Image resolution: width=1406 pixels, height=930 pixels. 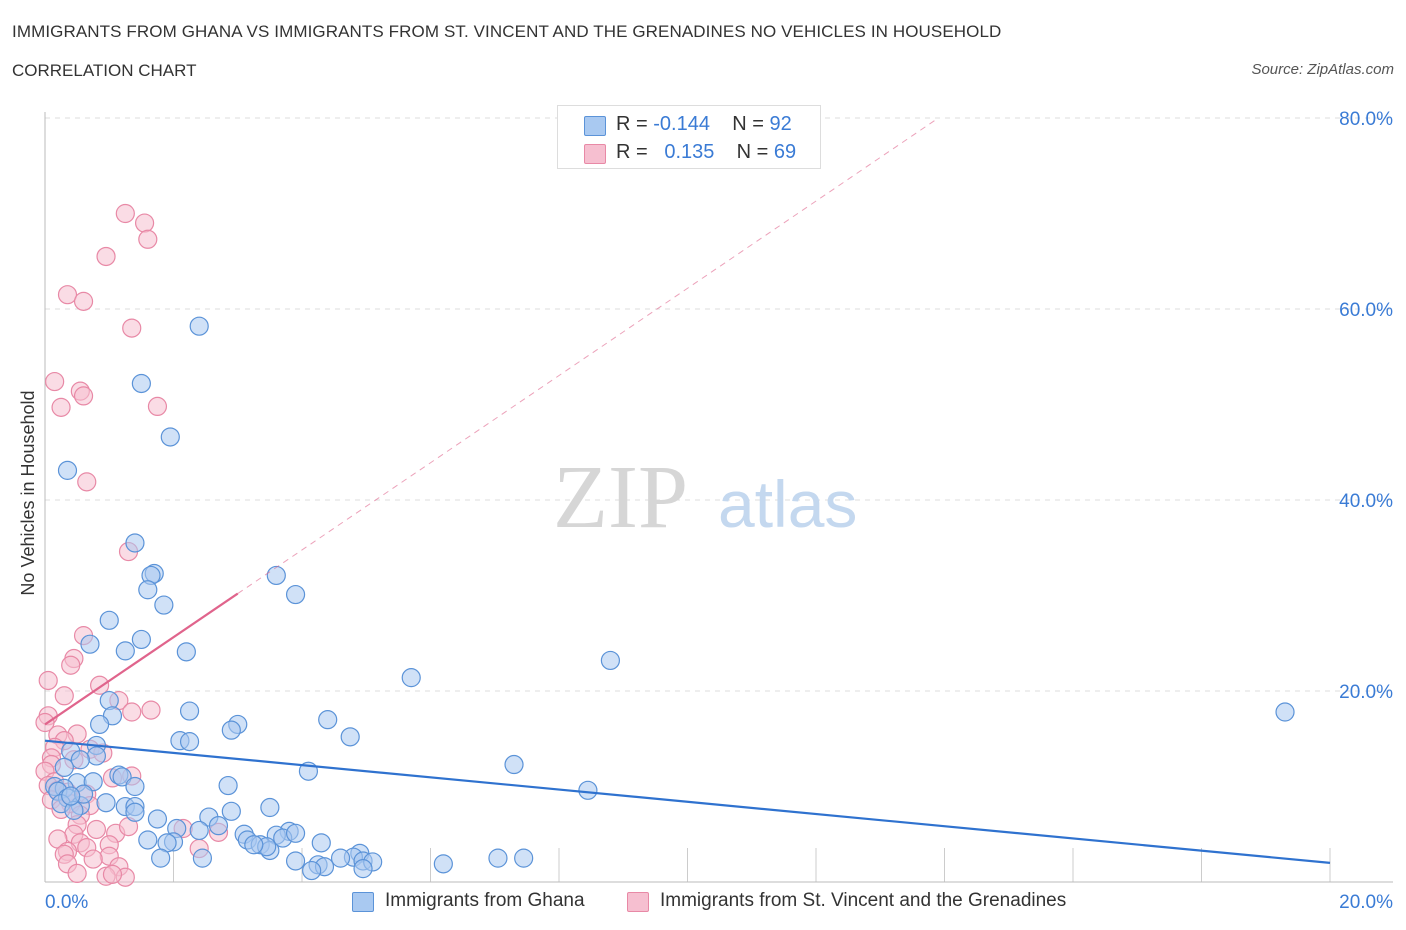 I want to click on legend-n-value-svg: 69, so click(x=785, y=152).